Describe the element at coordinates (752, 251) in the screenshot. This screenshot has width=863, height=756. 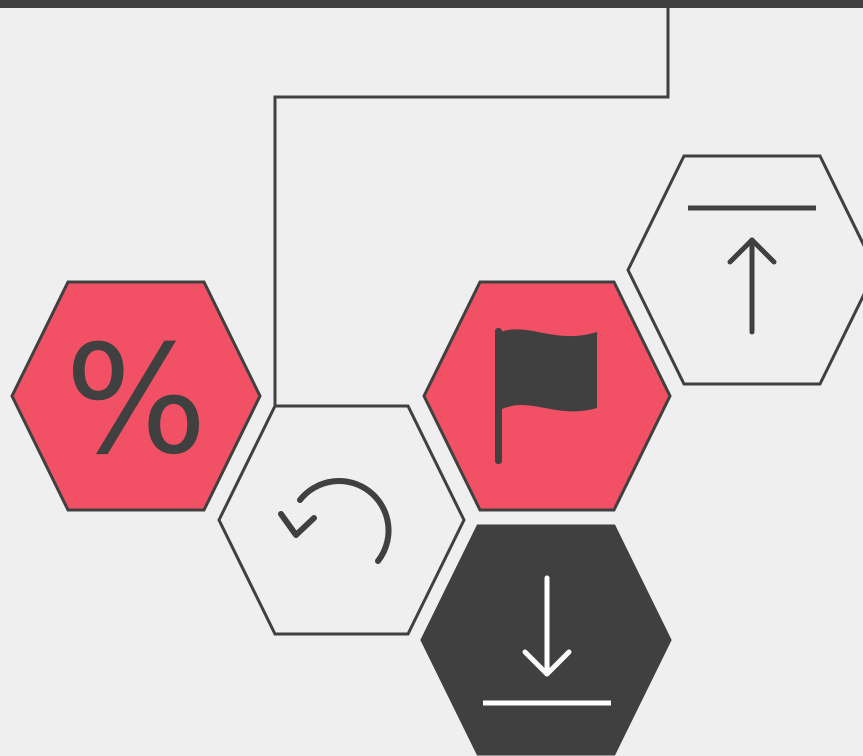
I see `upload-arrowhead` at that location.